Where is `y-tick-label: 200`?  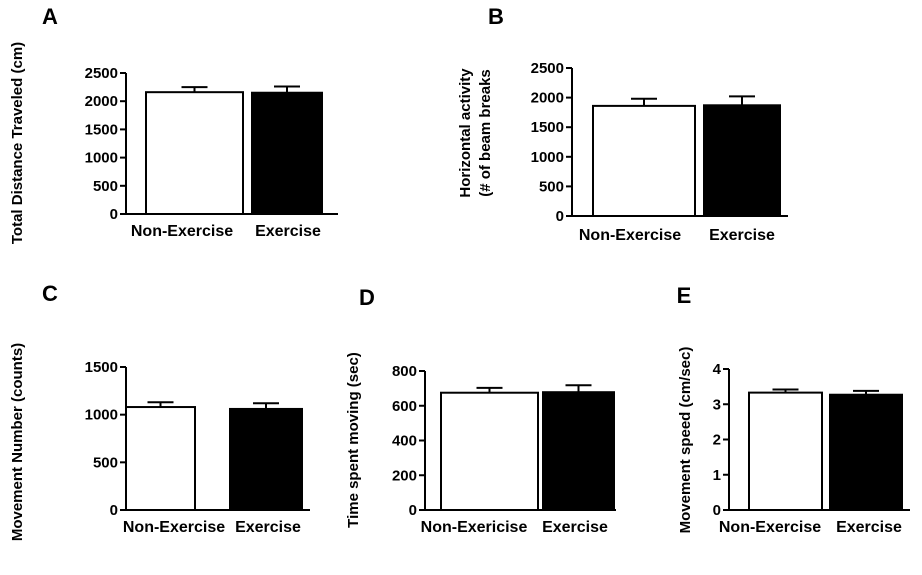
y-tick-label: 200 is located at coordinates (404, 475).